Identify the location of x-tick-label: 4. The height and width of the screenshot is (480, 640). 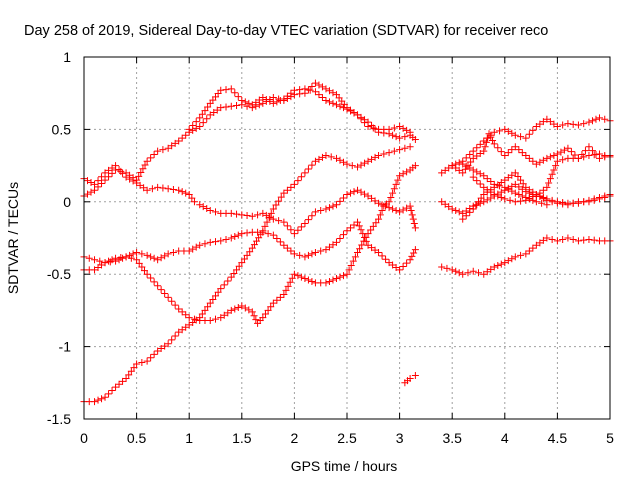
(505, 438).